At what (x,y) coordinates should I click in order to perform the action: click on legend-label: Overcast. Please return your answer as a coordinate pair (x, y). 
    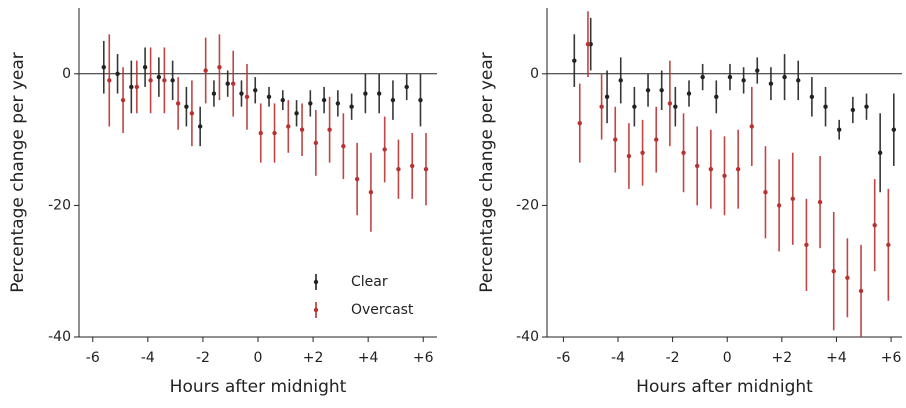
    Looking at the image, I should click on (382, 310).